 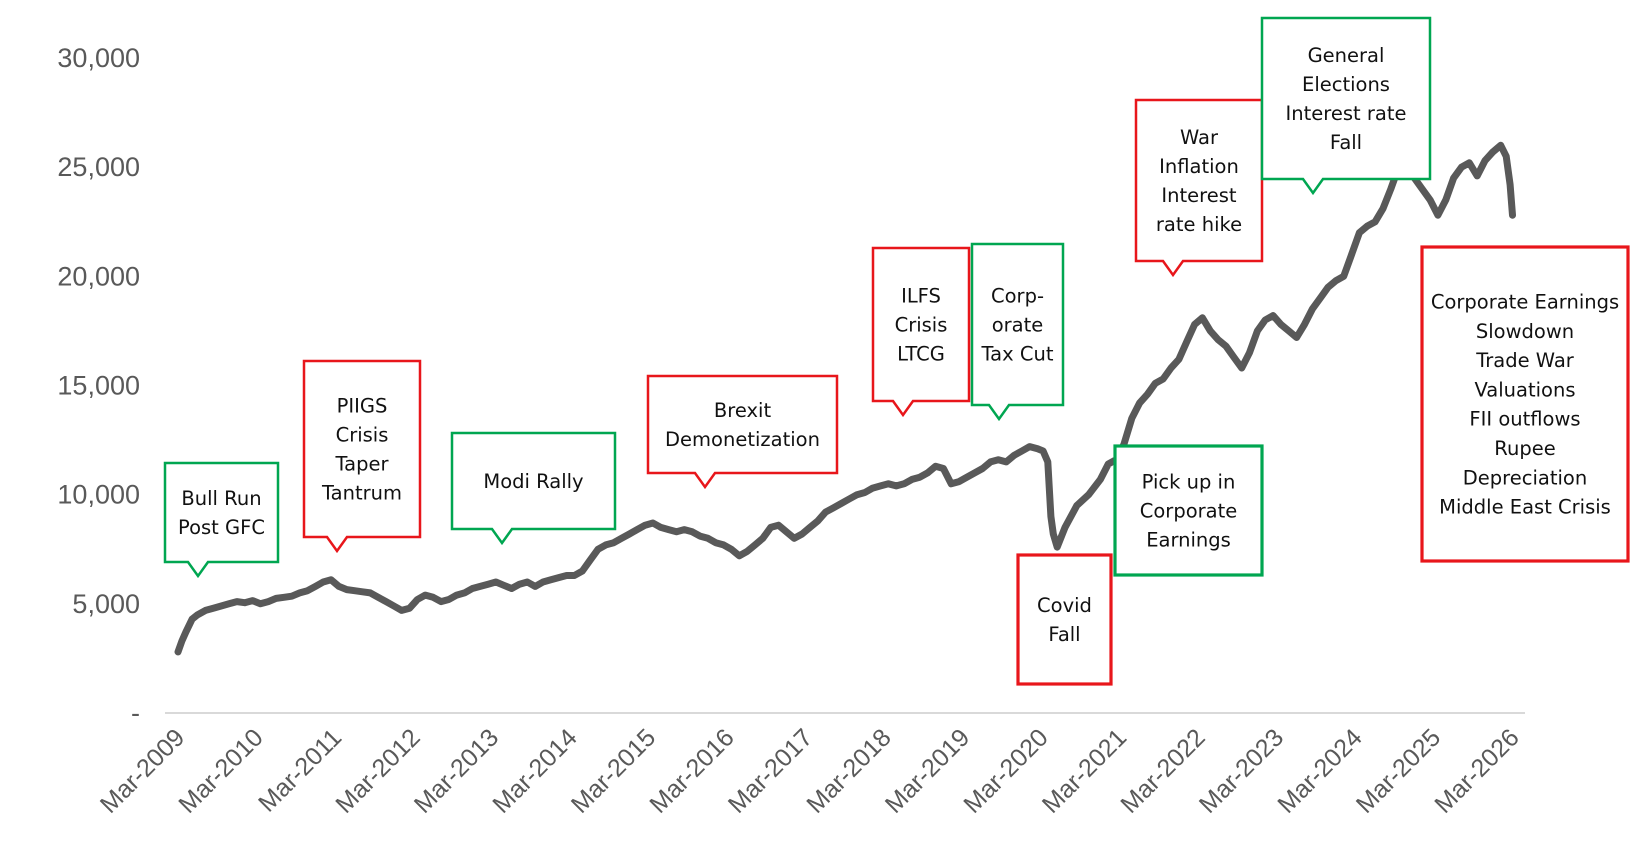 What do you see at coordinates (1524, 389) in the screenshot?
I see `callout-text: Valuations` at bounding box center [1524, 389].